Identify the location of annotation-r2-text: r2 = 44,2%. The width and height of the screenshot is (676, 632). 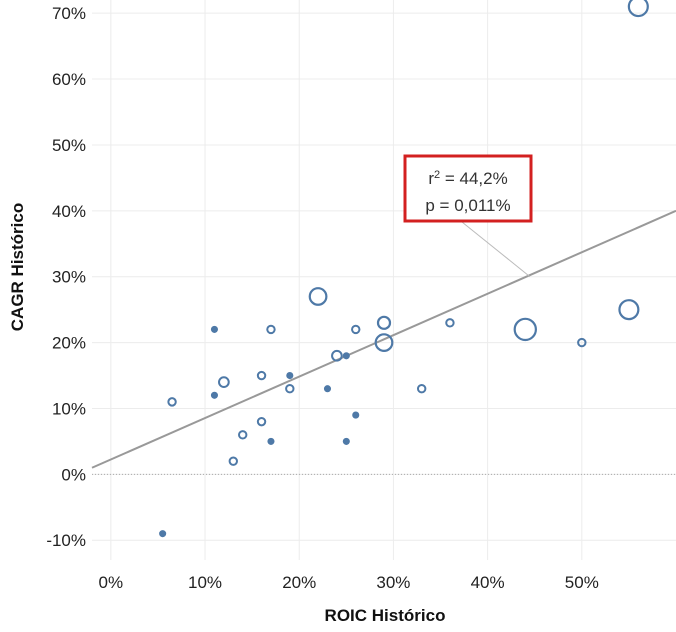
(467, 178).